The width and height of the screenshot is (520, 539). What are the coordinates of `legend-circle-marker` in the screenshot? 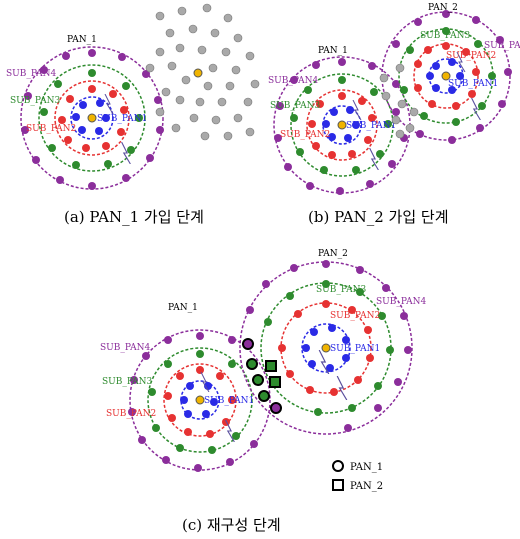 It's located at (338, 466).